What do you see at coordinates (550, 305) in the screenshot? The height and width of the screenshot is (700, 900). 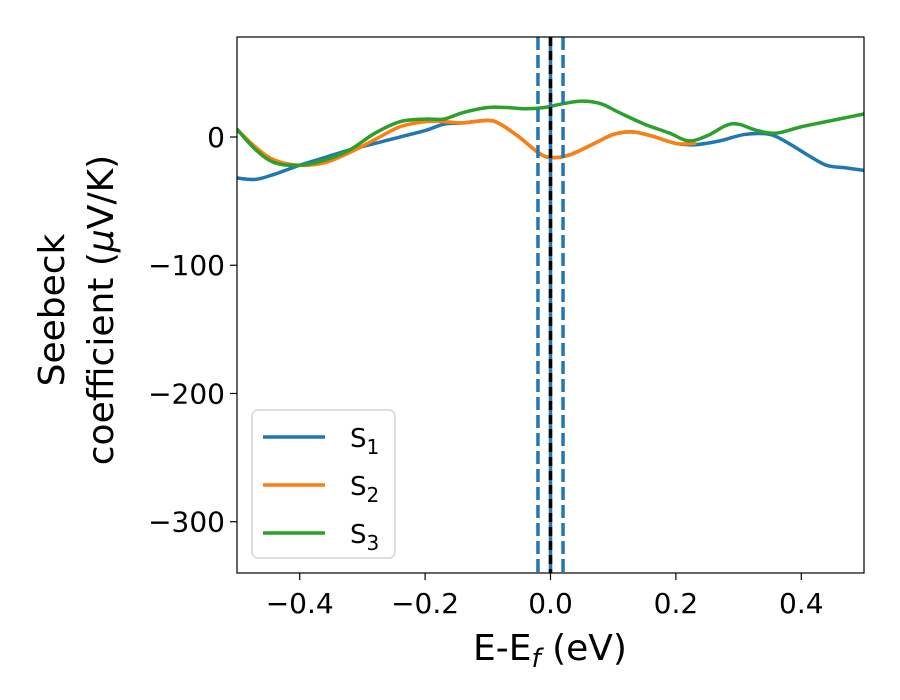 I see `vline-layer` at bounding box center [550, 305].